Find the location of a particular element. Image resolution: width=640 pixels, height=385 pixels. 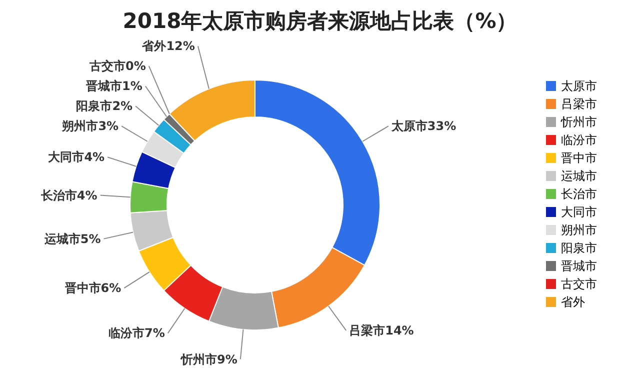

category-label: 古交市0% is located at coordinates (118, 66).